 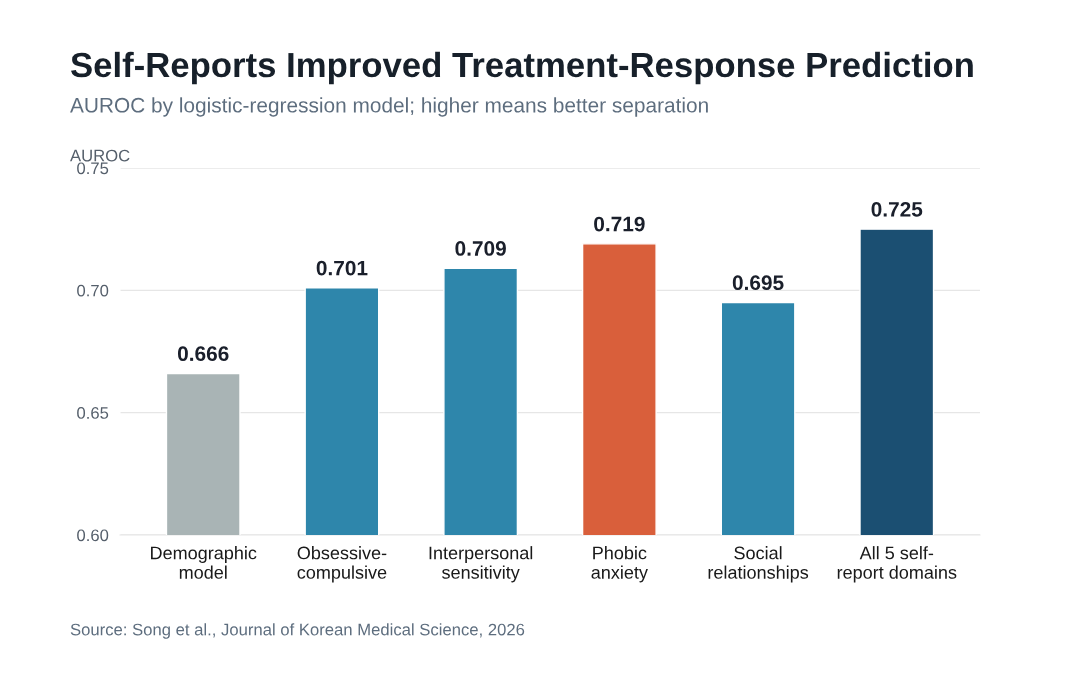 What do you see at coordinates (619, 564) in the screenshot?
I see `x-tick-label: Phobic anxiety` at bounding box center [619, 564].